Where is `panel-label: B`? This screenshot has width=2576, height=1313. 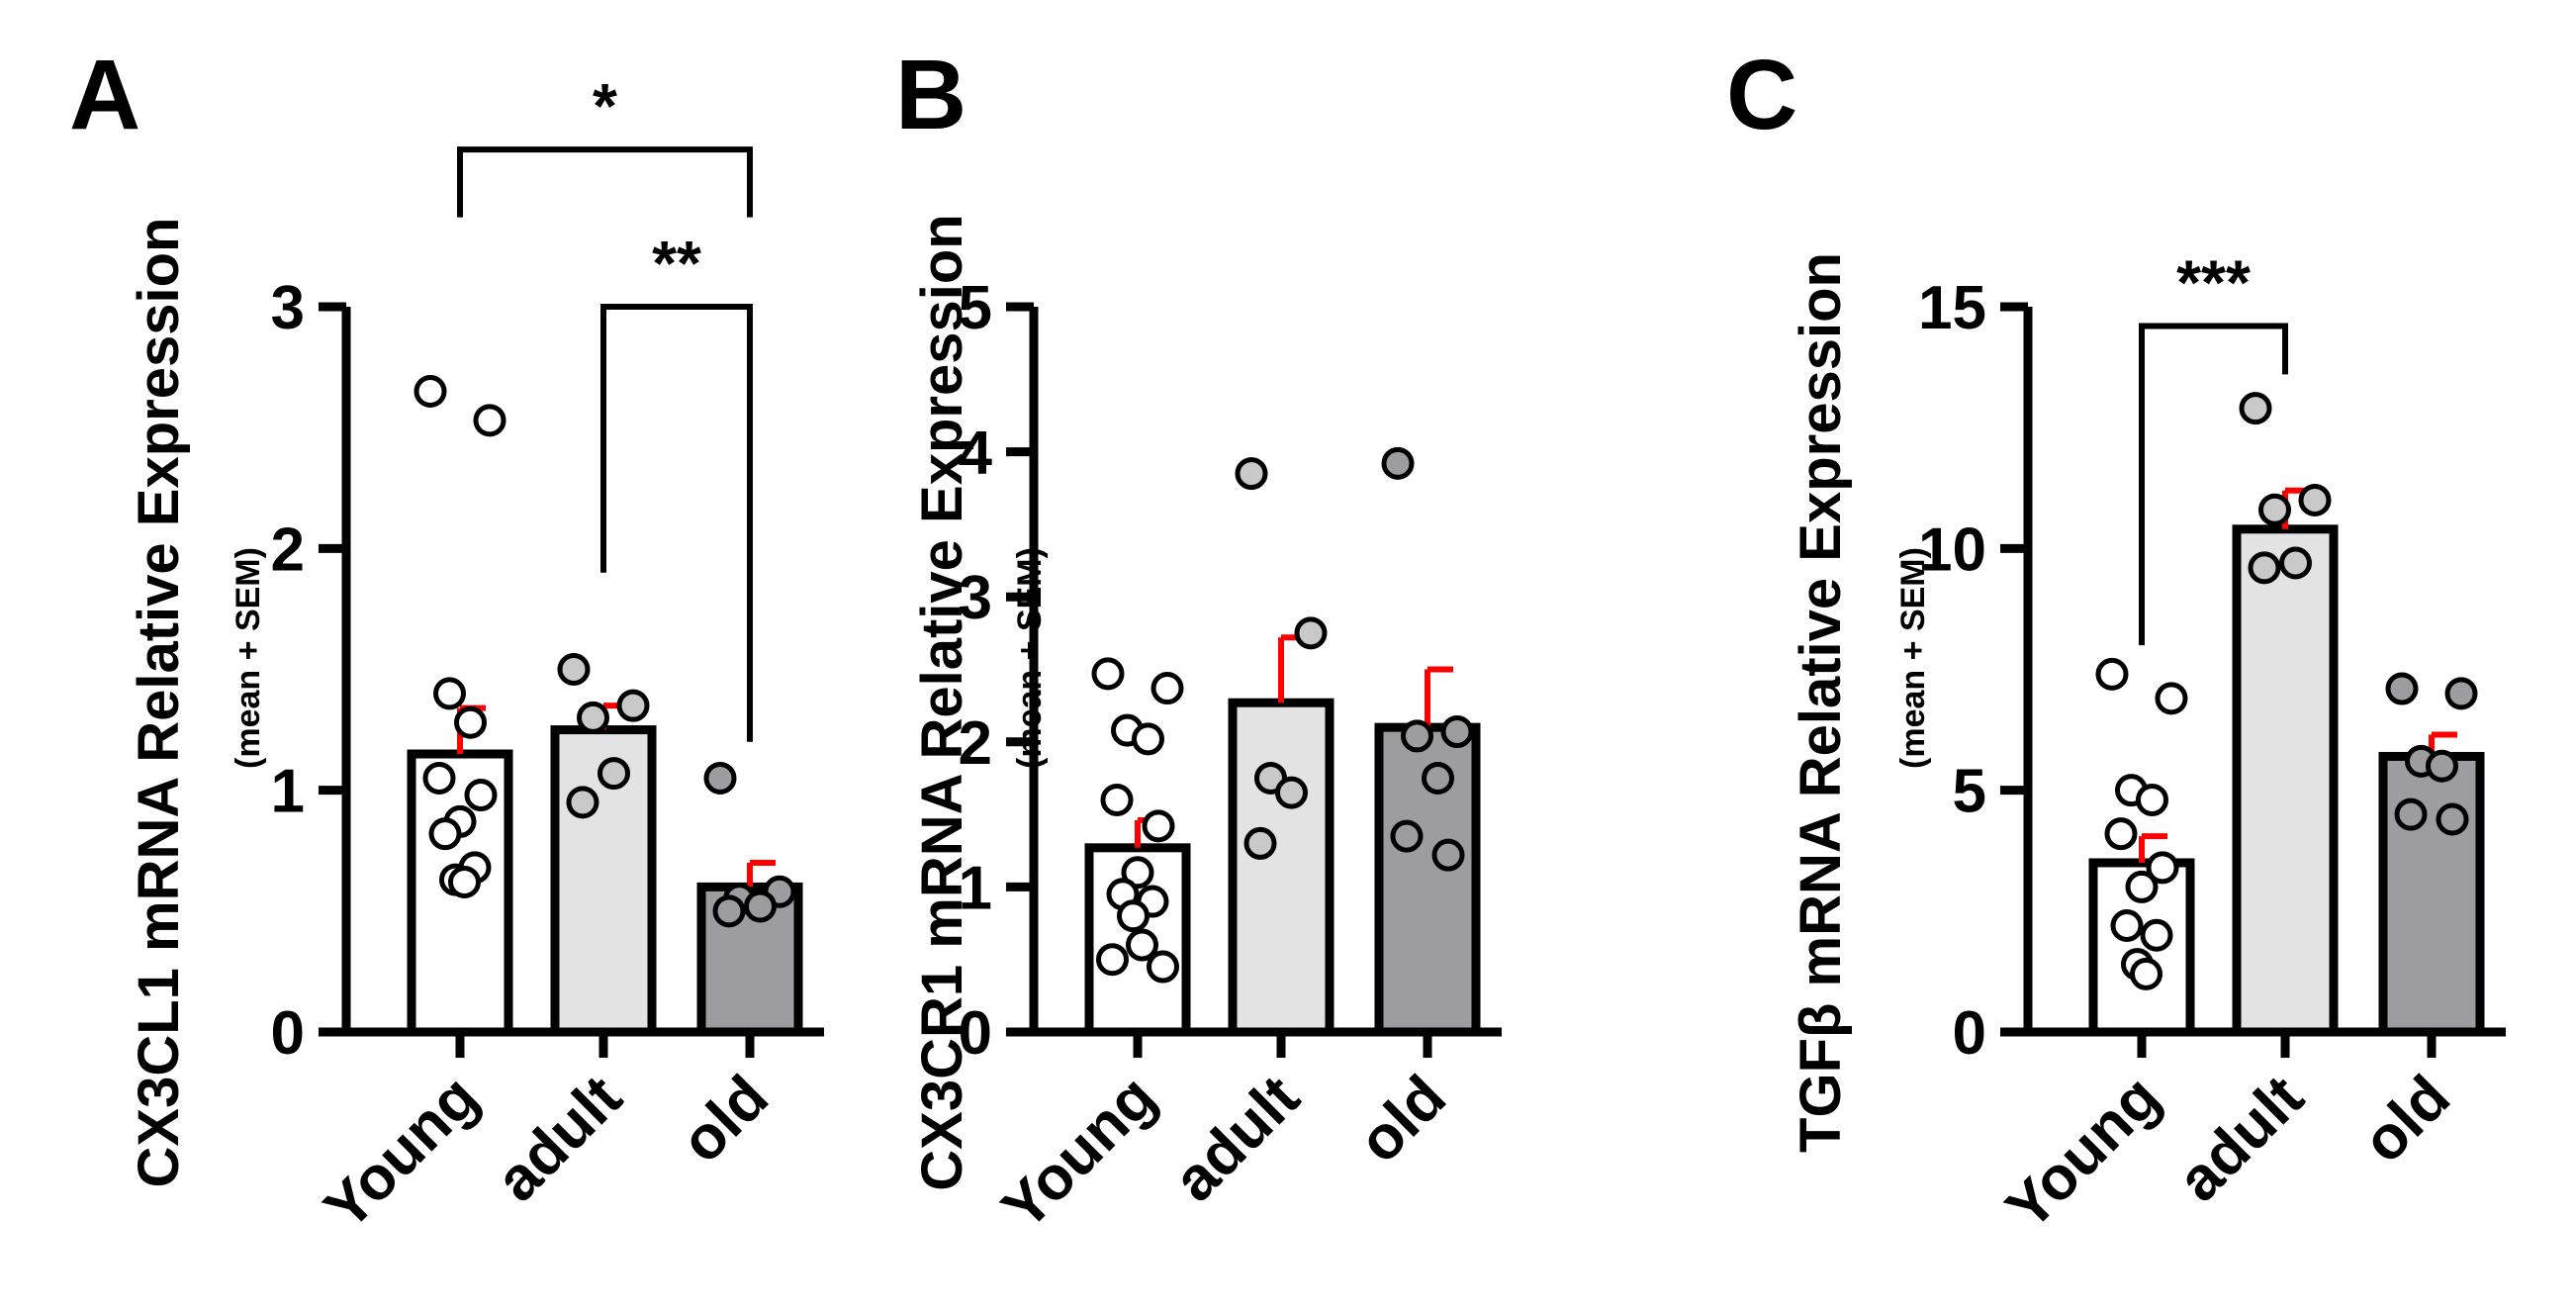 panel-label: B is located at coordinates (930, 95).